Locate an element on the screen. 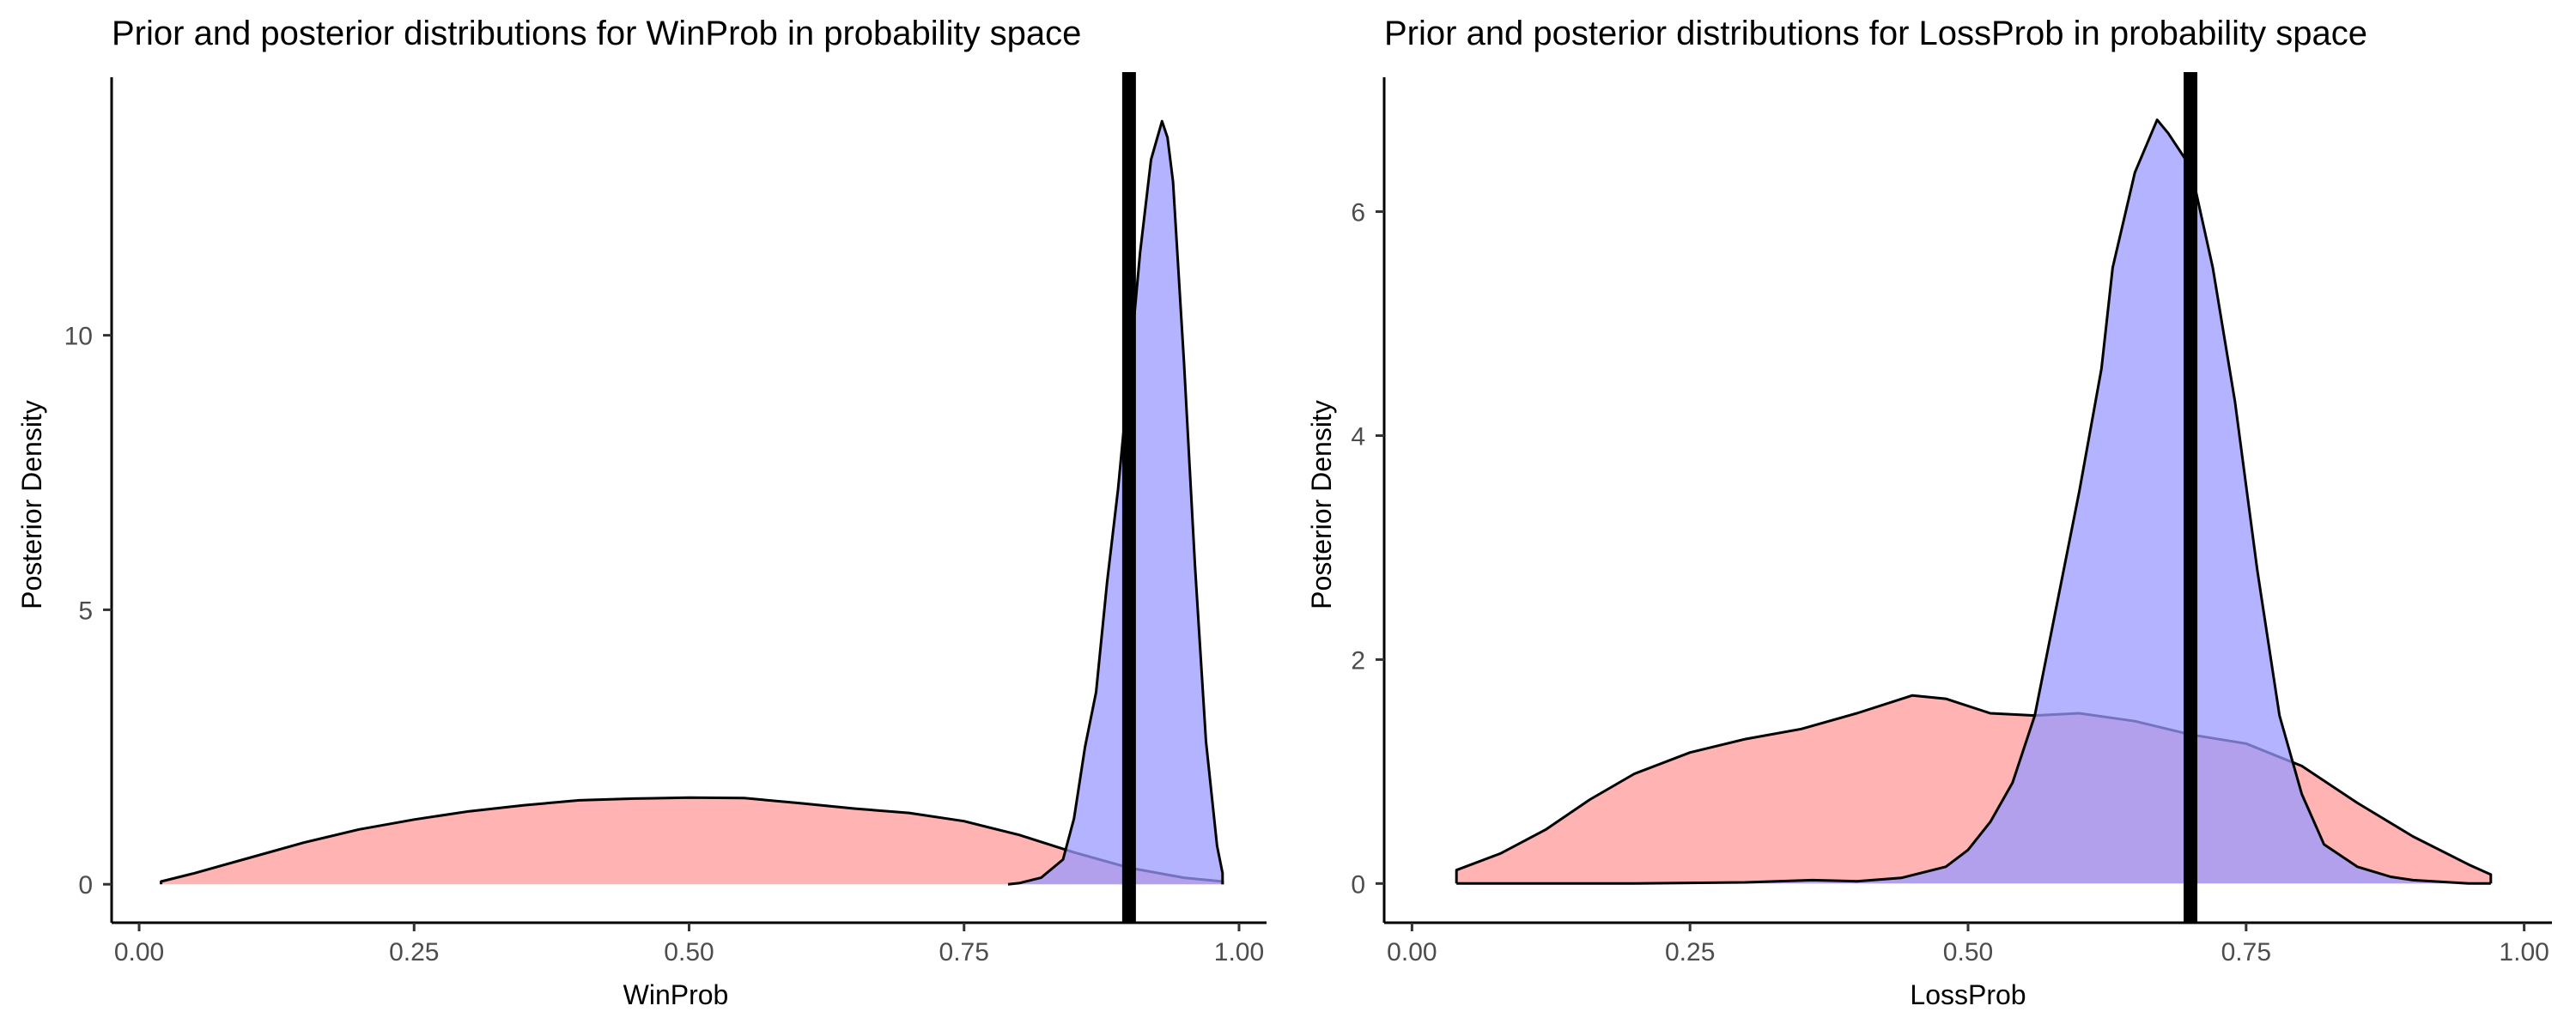 This screenshot has width=2576, height=1030. lossprob-x-tick-label: 0.25 is located at coordinates (1690, 952).